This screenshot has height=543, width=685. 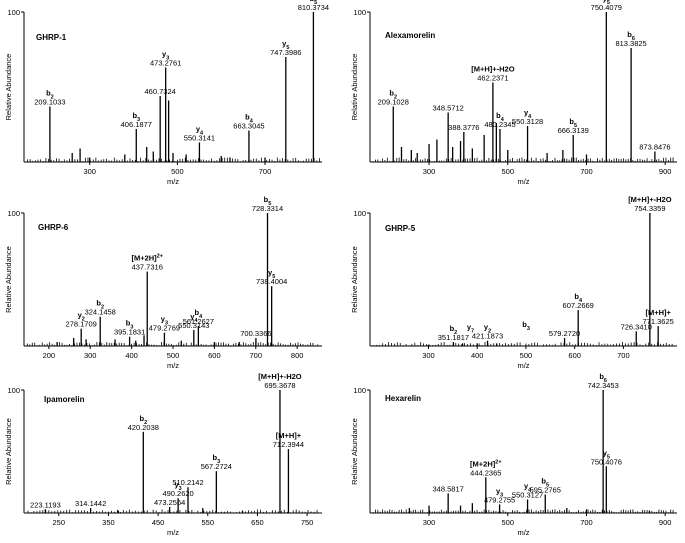 What do you see at coordinates (499, 124) in the screenshot?
I see `peak-mz-label: 480.2345` at bounding box center [499, 124].